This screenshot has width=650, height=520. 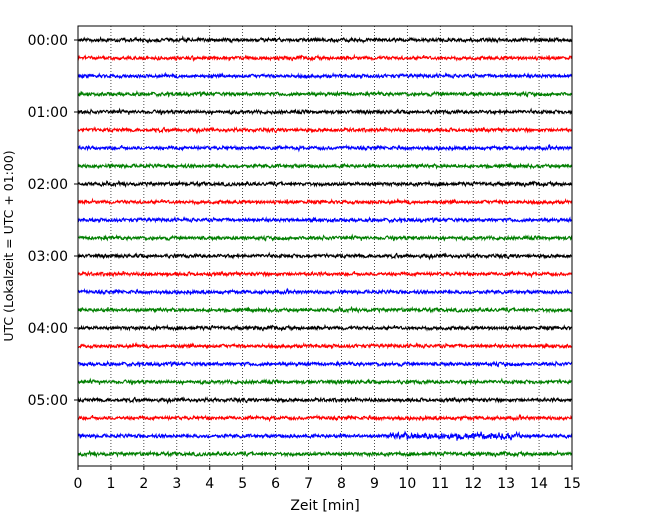 I want to click on x-tick-label: 7, so click(x=308, y=484).